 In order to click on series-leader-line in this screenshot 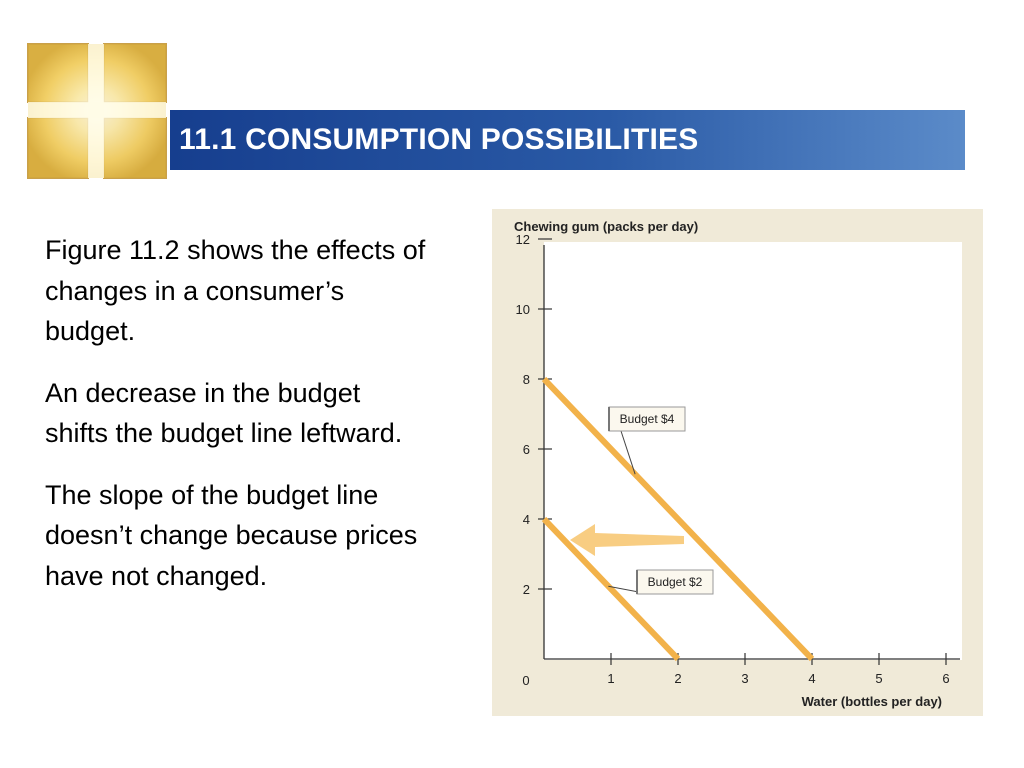, I will do `click(628, 452)`.